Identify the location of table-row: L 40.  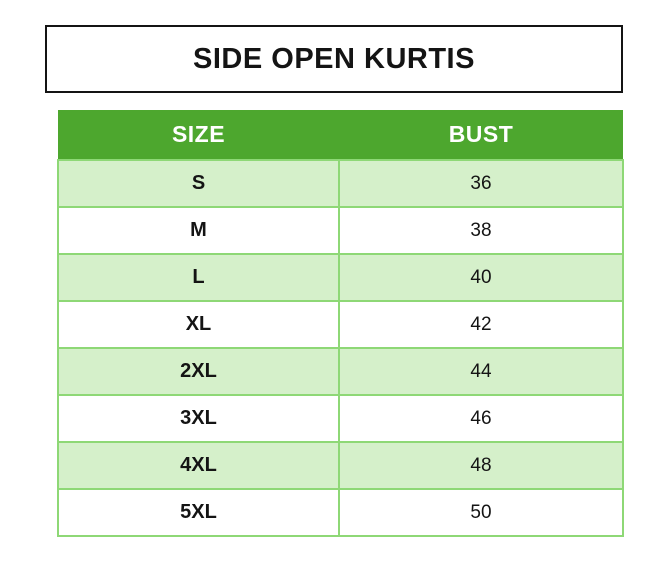
(340, 277).